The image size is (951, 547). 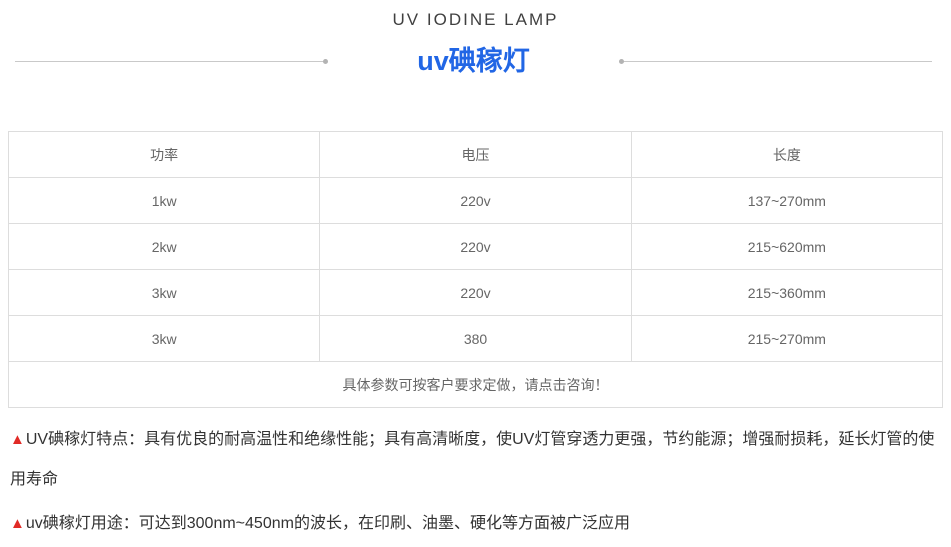 I want to click on decorative-dot-right, so click(x=621, y=61).